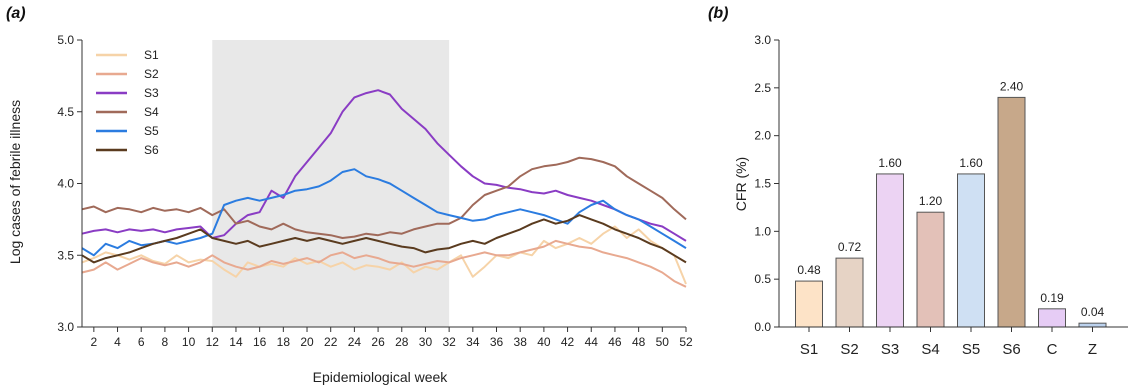 The height and width of the screenshot is (389, 1130). What do you see at coordinates (65, 40) in the screenshot?
I see `y-tick-label-a: 5.0` at bounding box center [65, 40].